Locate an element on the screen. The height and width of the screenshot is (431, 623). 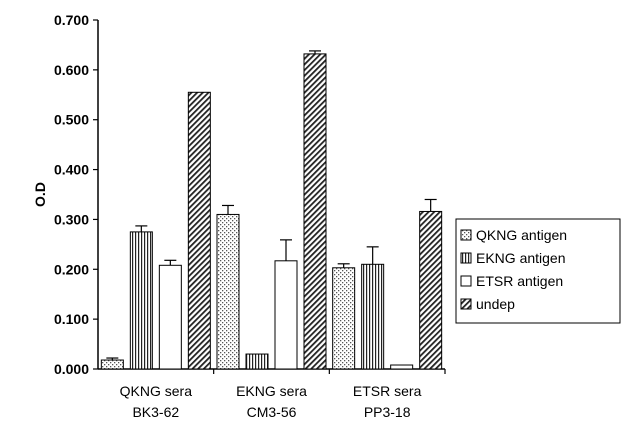
legend-box is located at coordinates (538, 271).